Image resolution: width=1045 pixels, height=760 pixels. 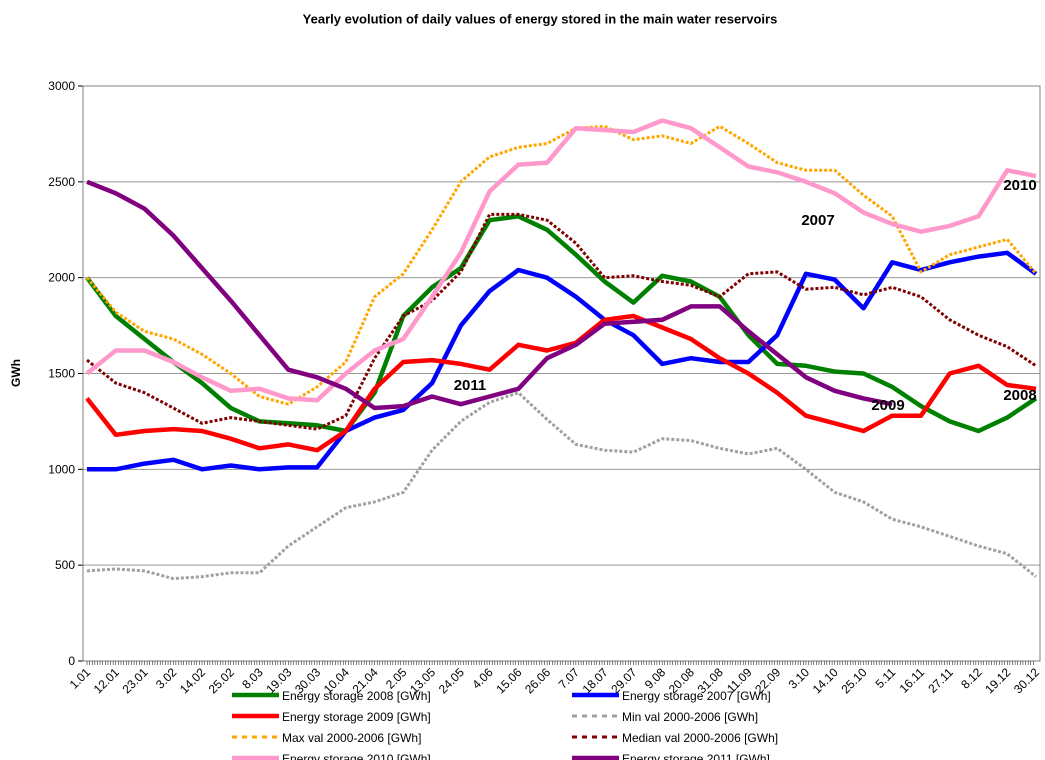 What do you see at coordinates (655, 678) in the screenshot?
I see `x-tick-label: 9.08` at bounding box center [655, 678].